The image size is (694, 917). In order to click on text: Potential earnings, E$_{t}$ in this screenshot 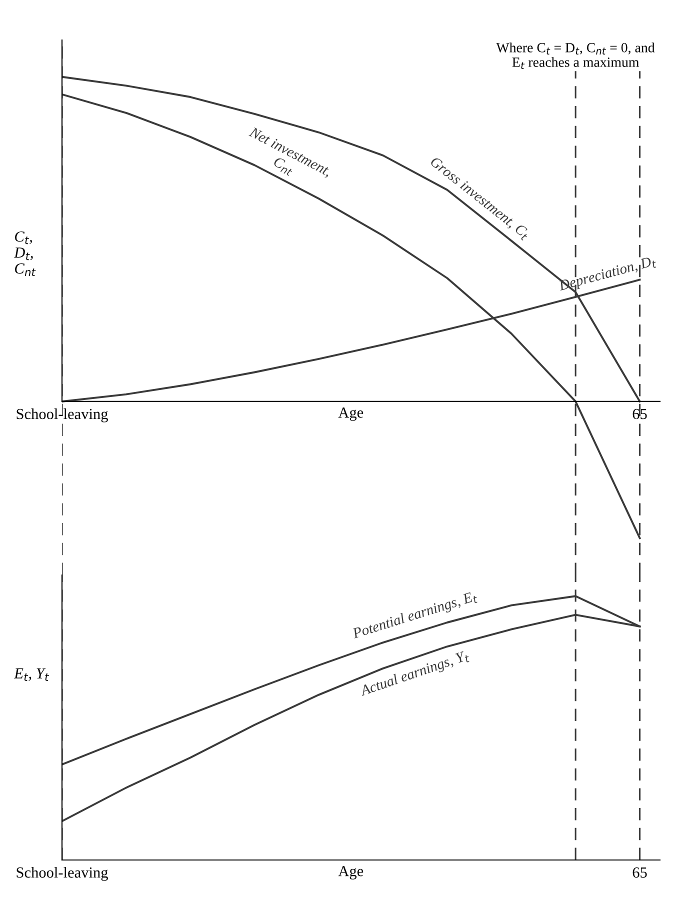, I will do `click(414, 616)`.